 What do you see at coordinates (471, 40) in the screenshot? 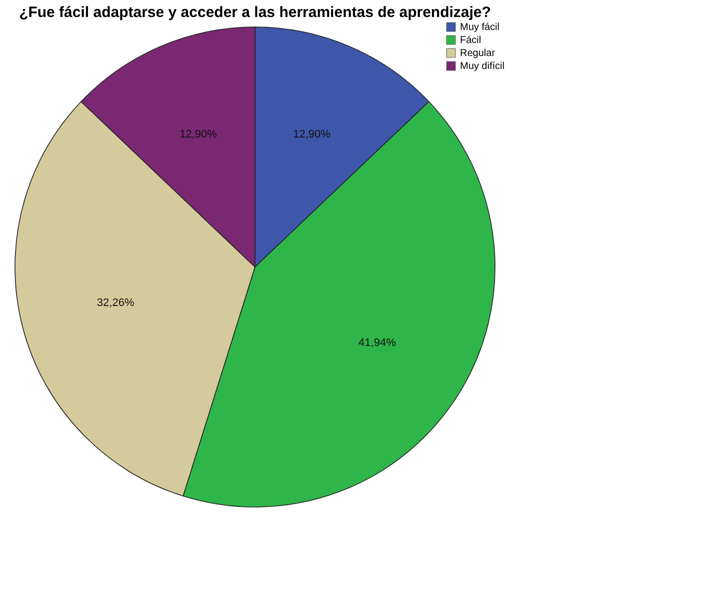
I see `legend-label: Fácil` at bounding box center [471, 40].